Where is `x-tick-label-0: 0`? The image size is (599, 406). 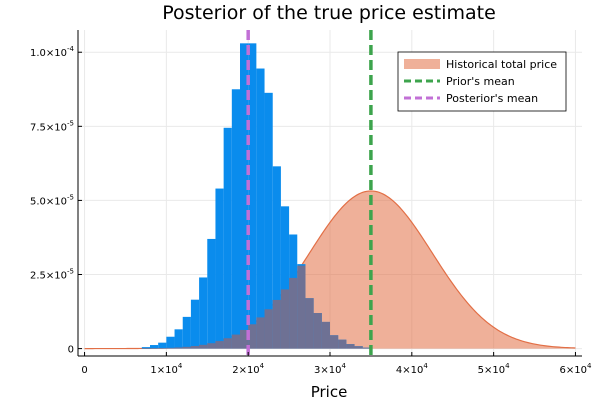 x-tick-label-0: 0 is located at coordinates (84, 370).